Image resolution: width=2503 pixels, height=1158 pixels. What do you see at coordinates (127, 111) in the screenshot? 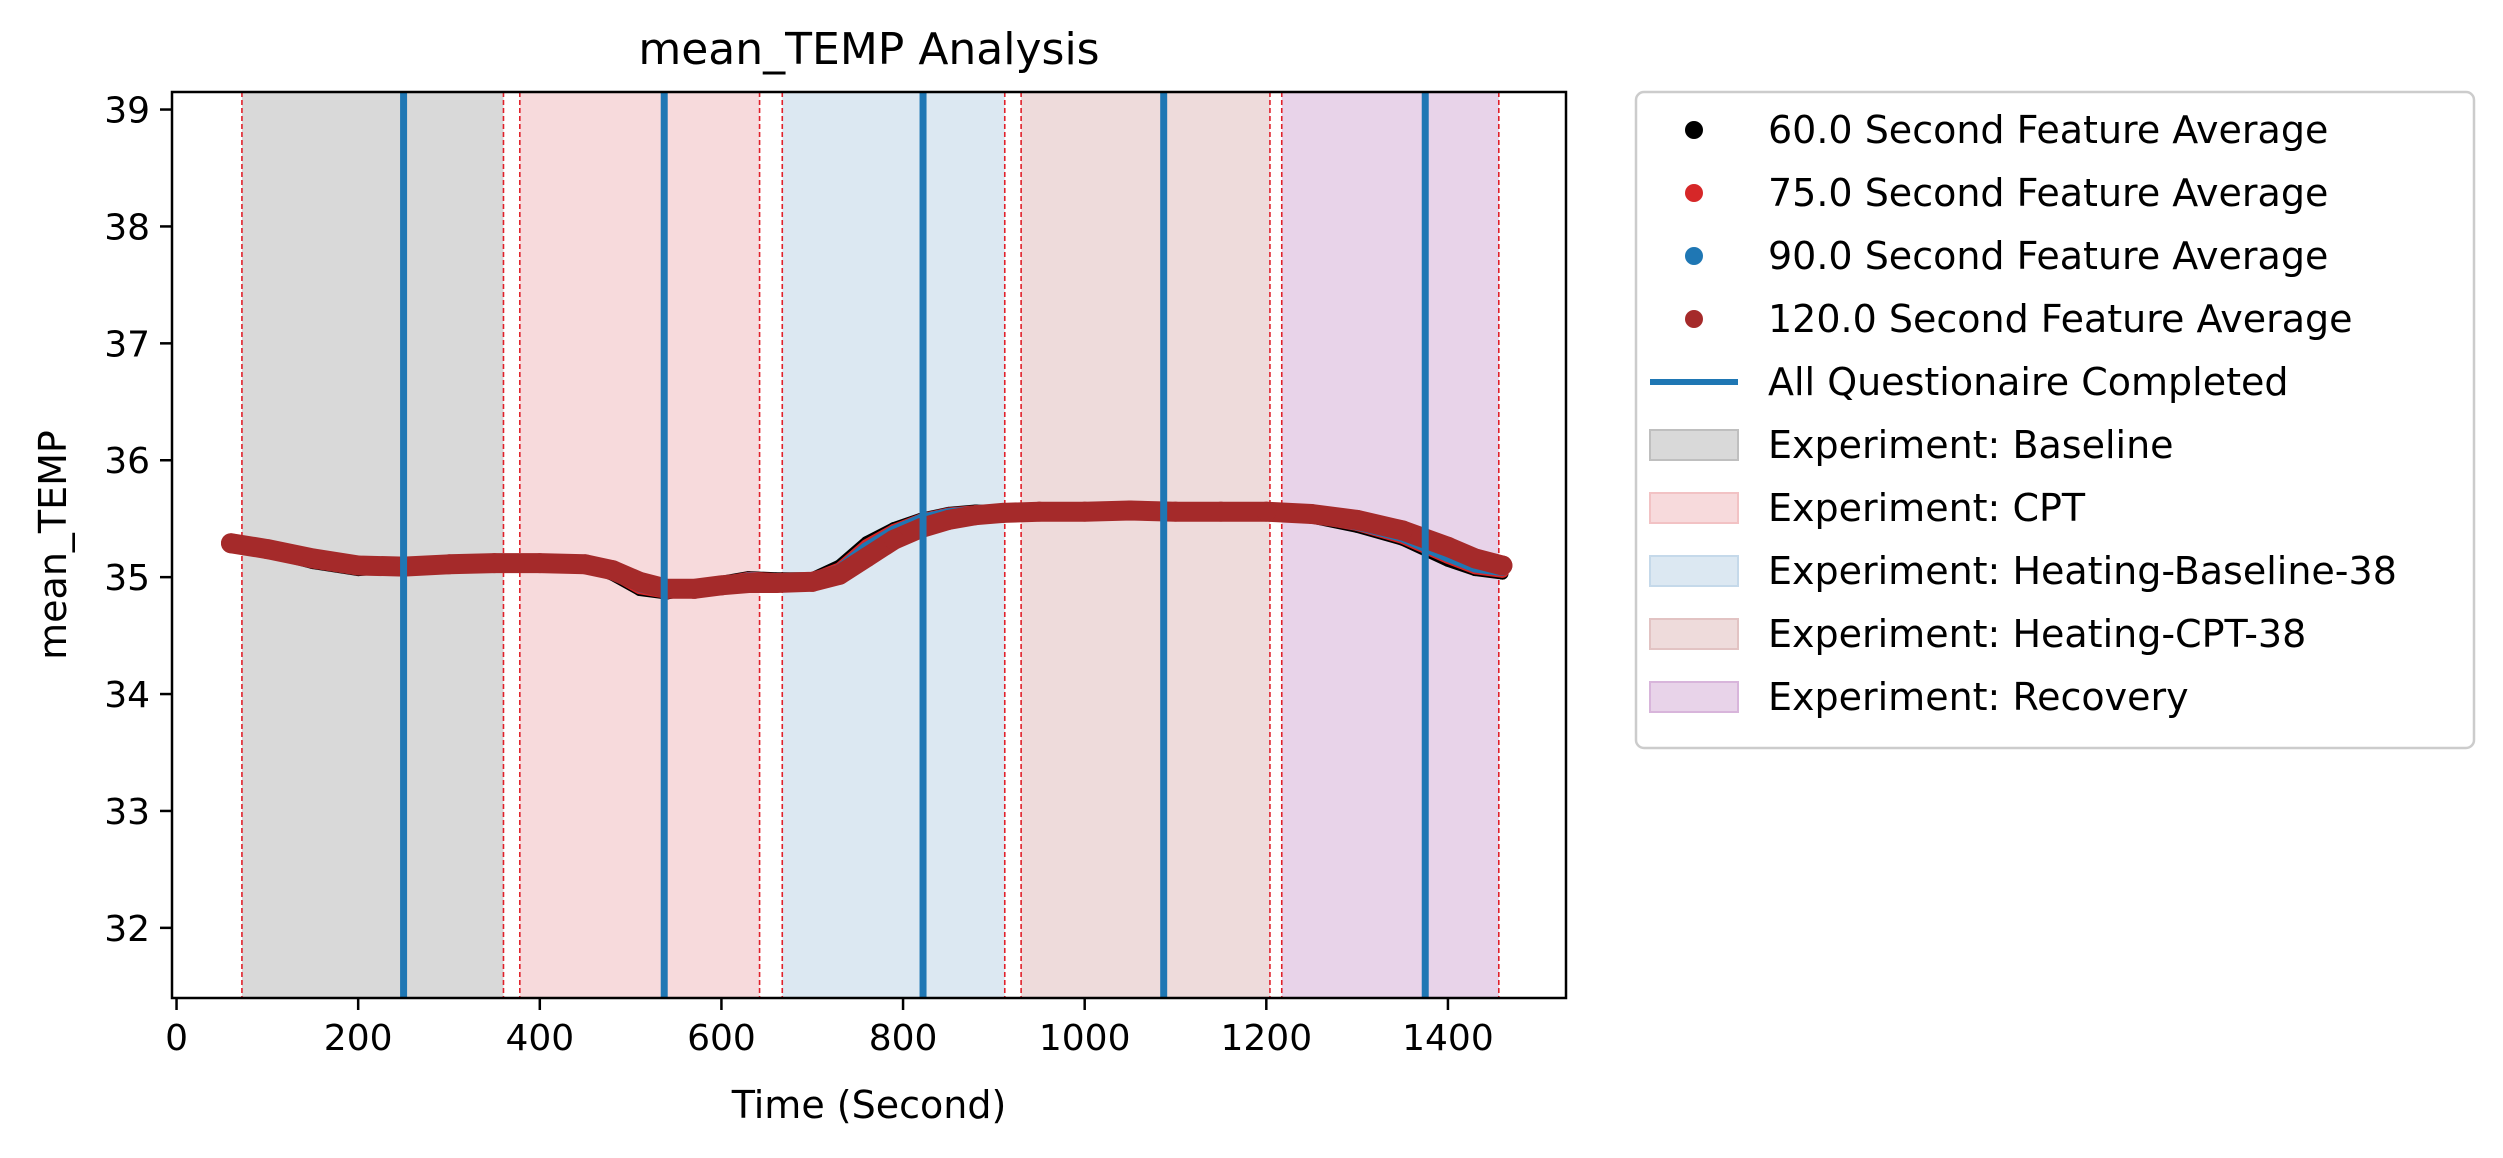
I see `y-tick-label-7: 39` at bounding box center [127, 111].